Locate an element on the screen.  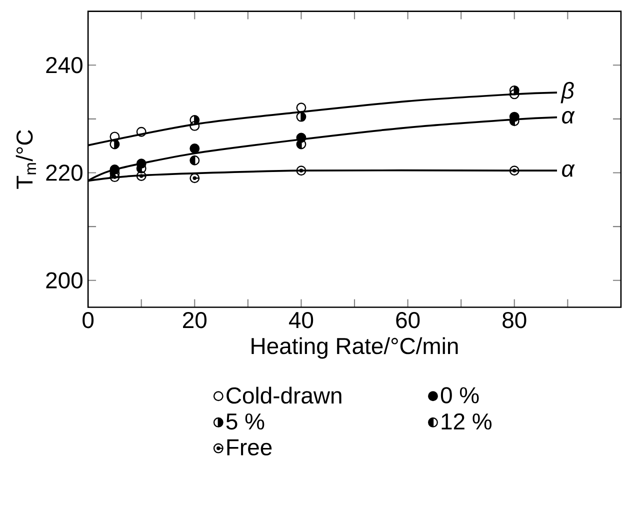
x-tick-label: 20 is located at coordinates (195, 320).